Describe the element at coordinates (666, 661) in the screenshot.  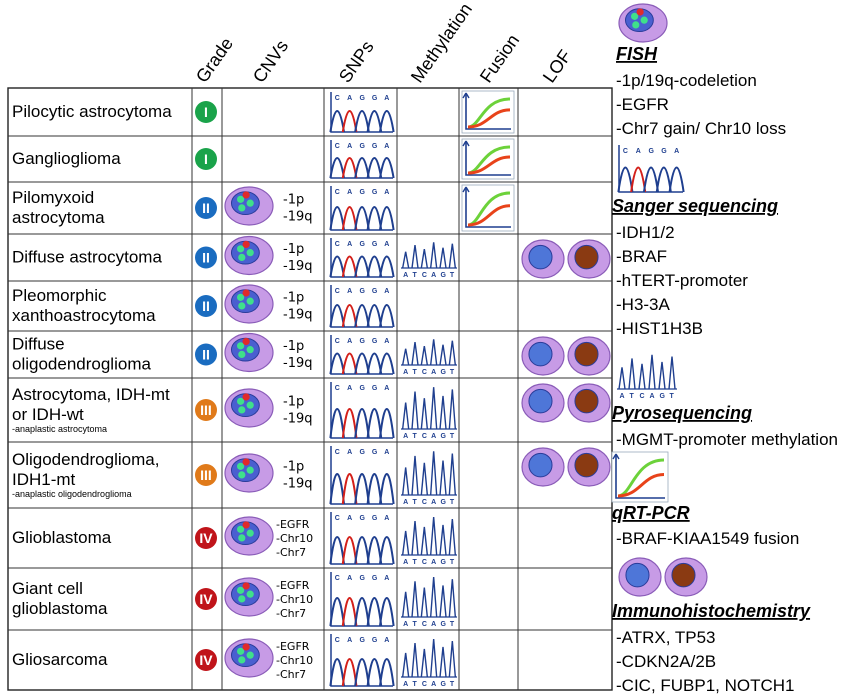
I see `ihc-item: -CDKN2A/2B` at that location.